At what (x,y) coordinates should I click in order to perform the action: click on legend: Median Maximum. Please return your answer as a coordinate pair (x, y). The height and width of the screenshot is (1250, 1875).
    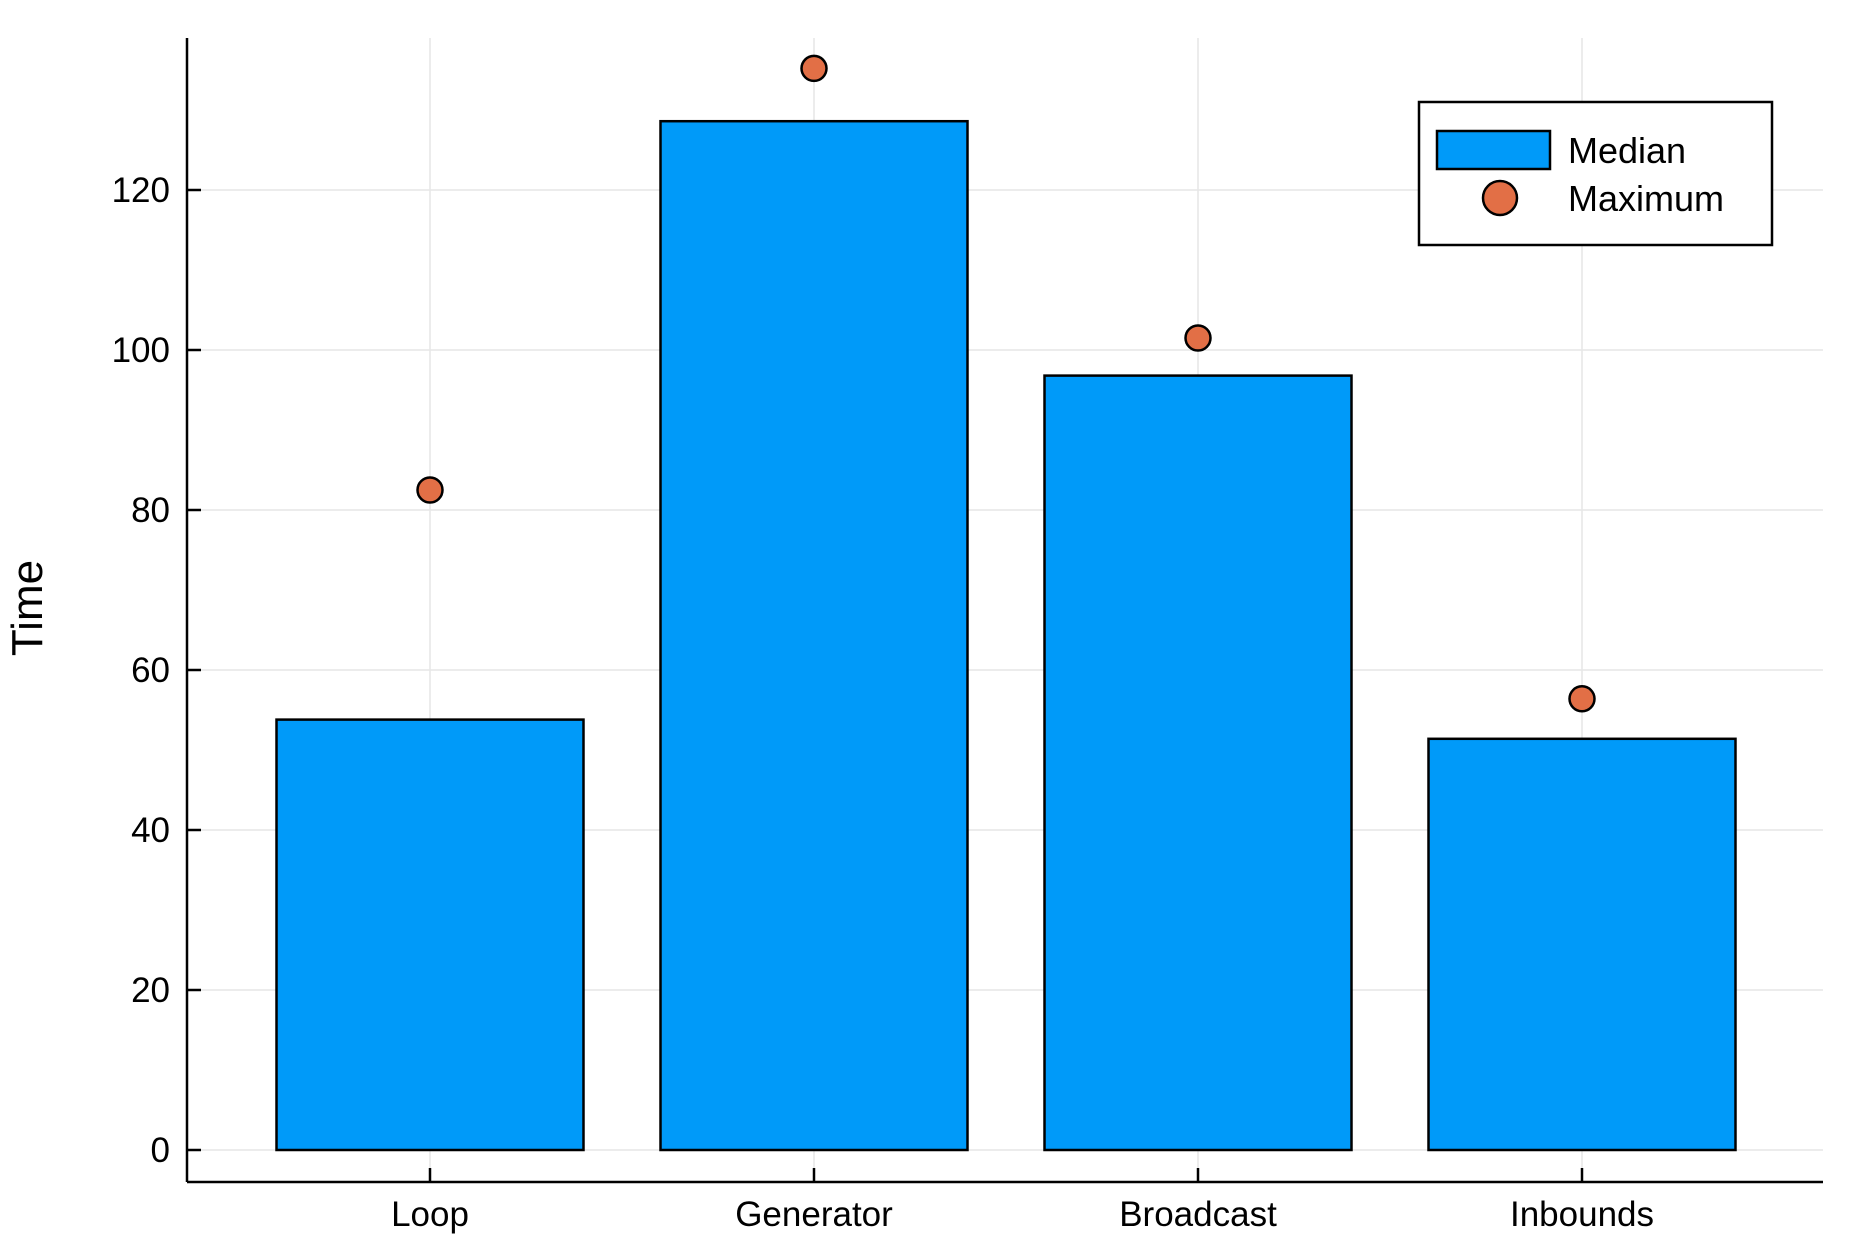
    Looking at the image, I should click on (1595, 173).